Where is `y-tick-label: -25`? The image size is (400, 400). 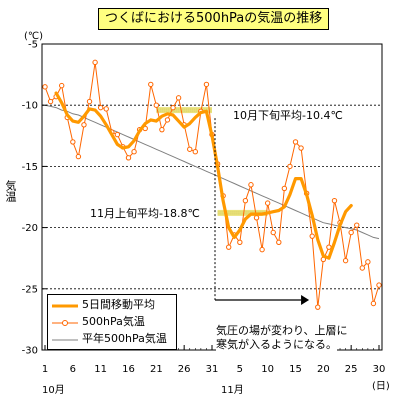
y-tick-label: -25 is located at coordinates (30, 289).